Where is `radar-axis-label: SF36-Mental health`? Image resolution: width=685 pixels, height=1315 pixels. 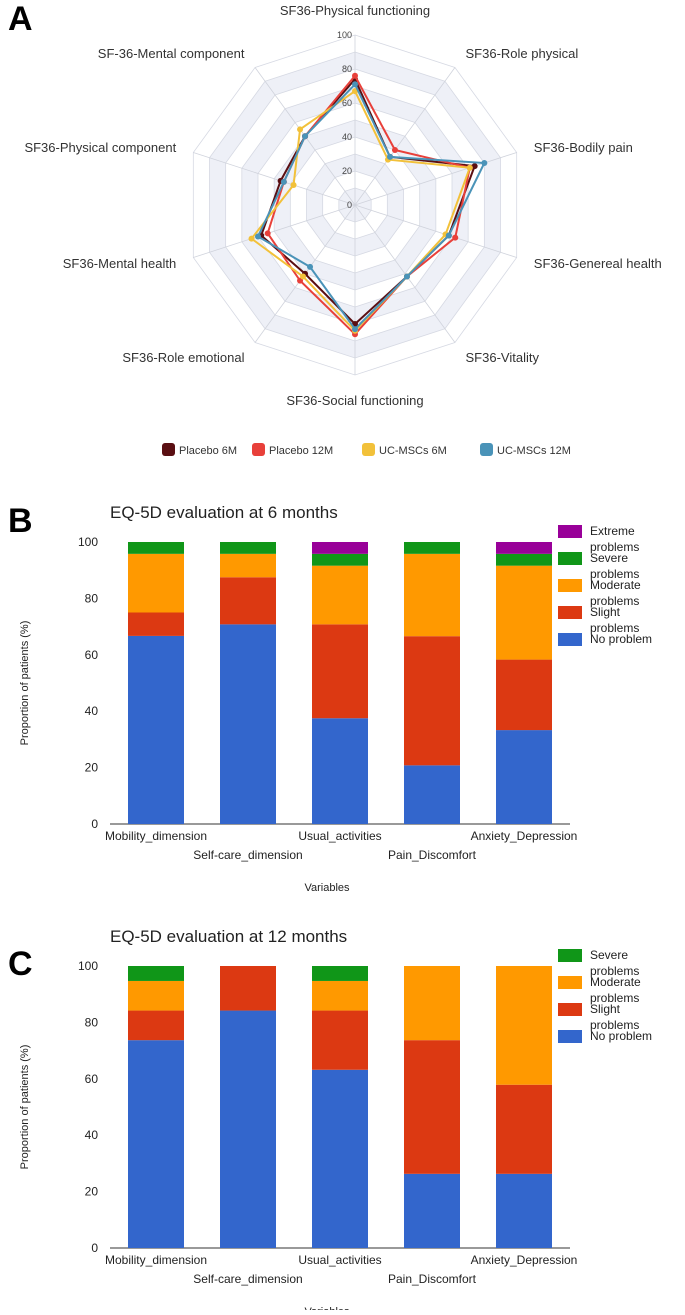 radar-axis-label: SF36-Mental health is located at coordinates (119, 263).